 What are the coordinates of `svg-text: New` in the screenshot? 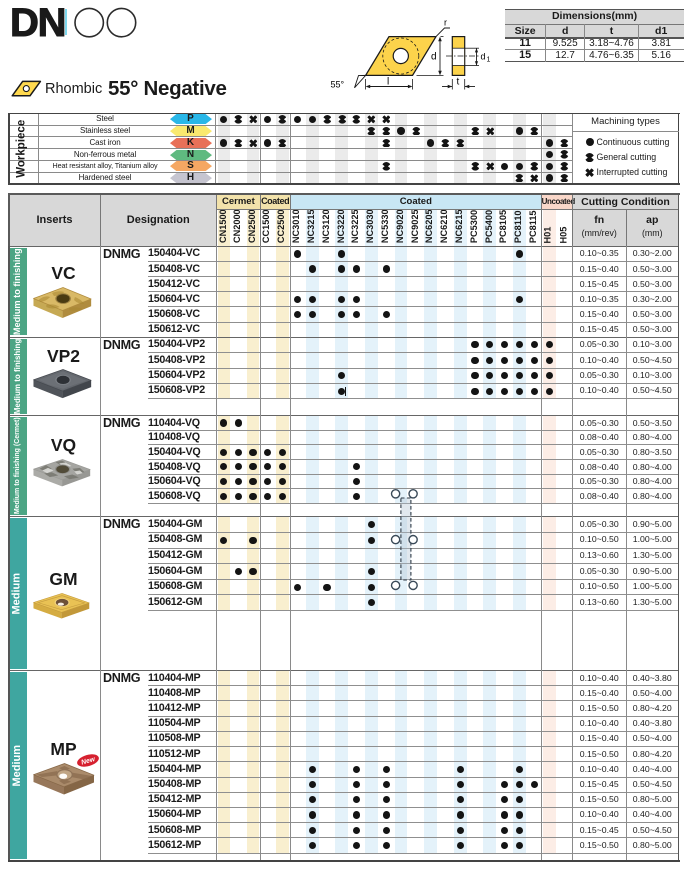 It's located at (89, 761).